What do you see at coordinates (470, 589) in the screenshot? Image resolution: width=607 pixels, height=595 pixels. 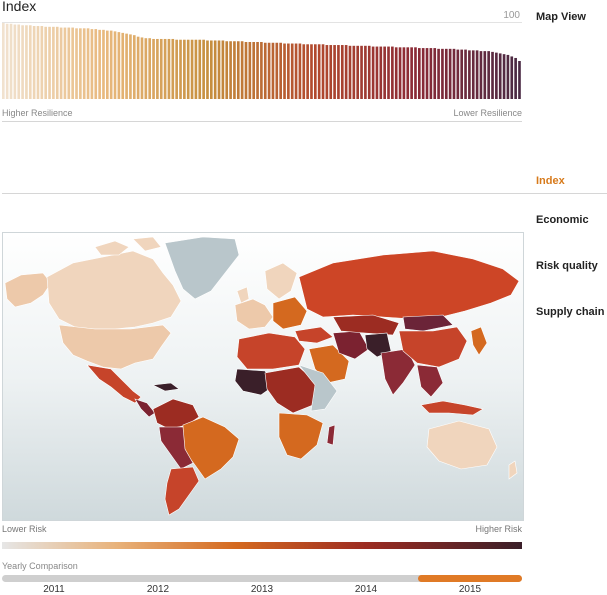 I see `year-2015: 2015` at bounding box center [470, 589].